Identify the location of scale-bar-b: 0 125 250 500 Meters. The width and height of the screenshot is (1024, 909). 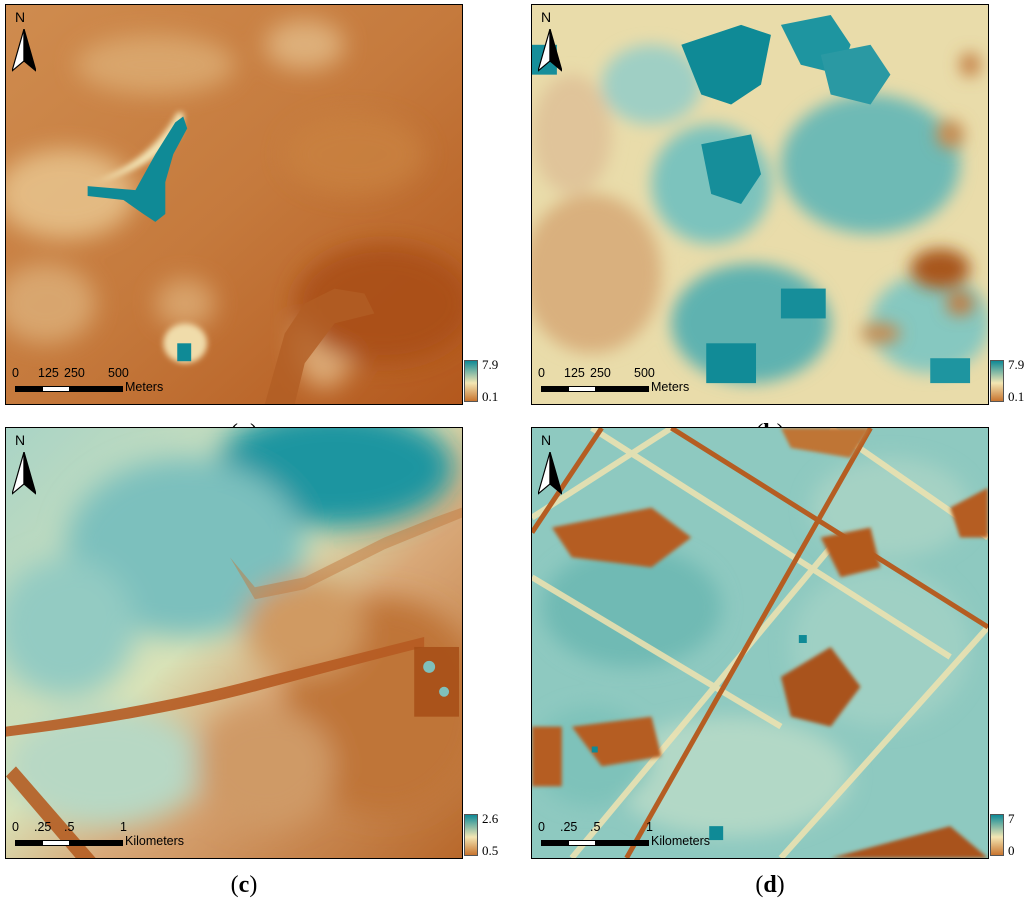
(638, 383).